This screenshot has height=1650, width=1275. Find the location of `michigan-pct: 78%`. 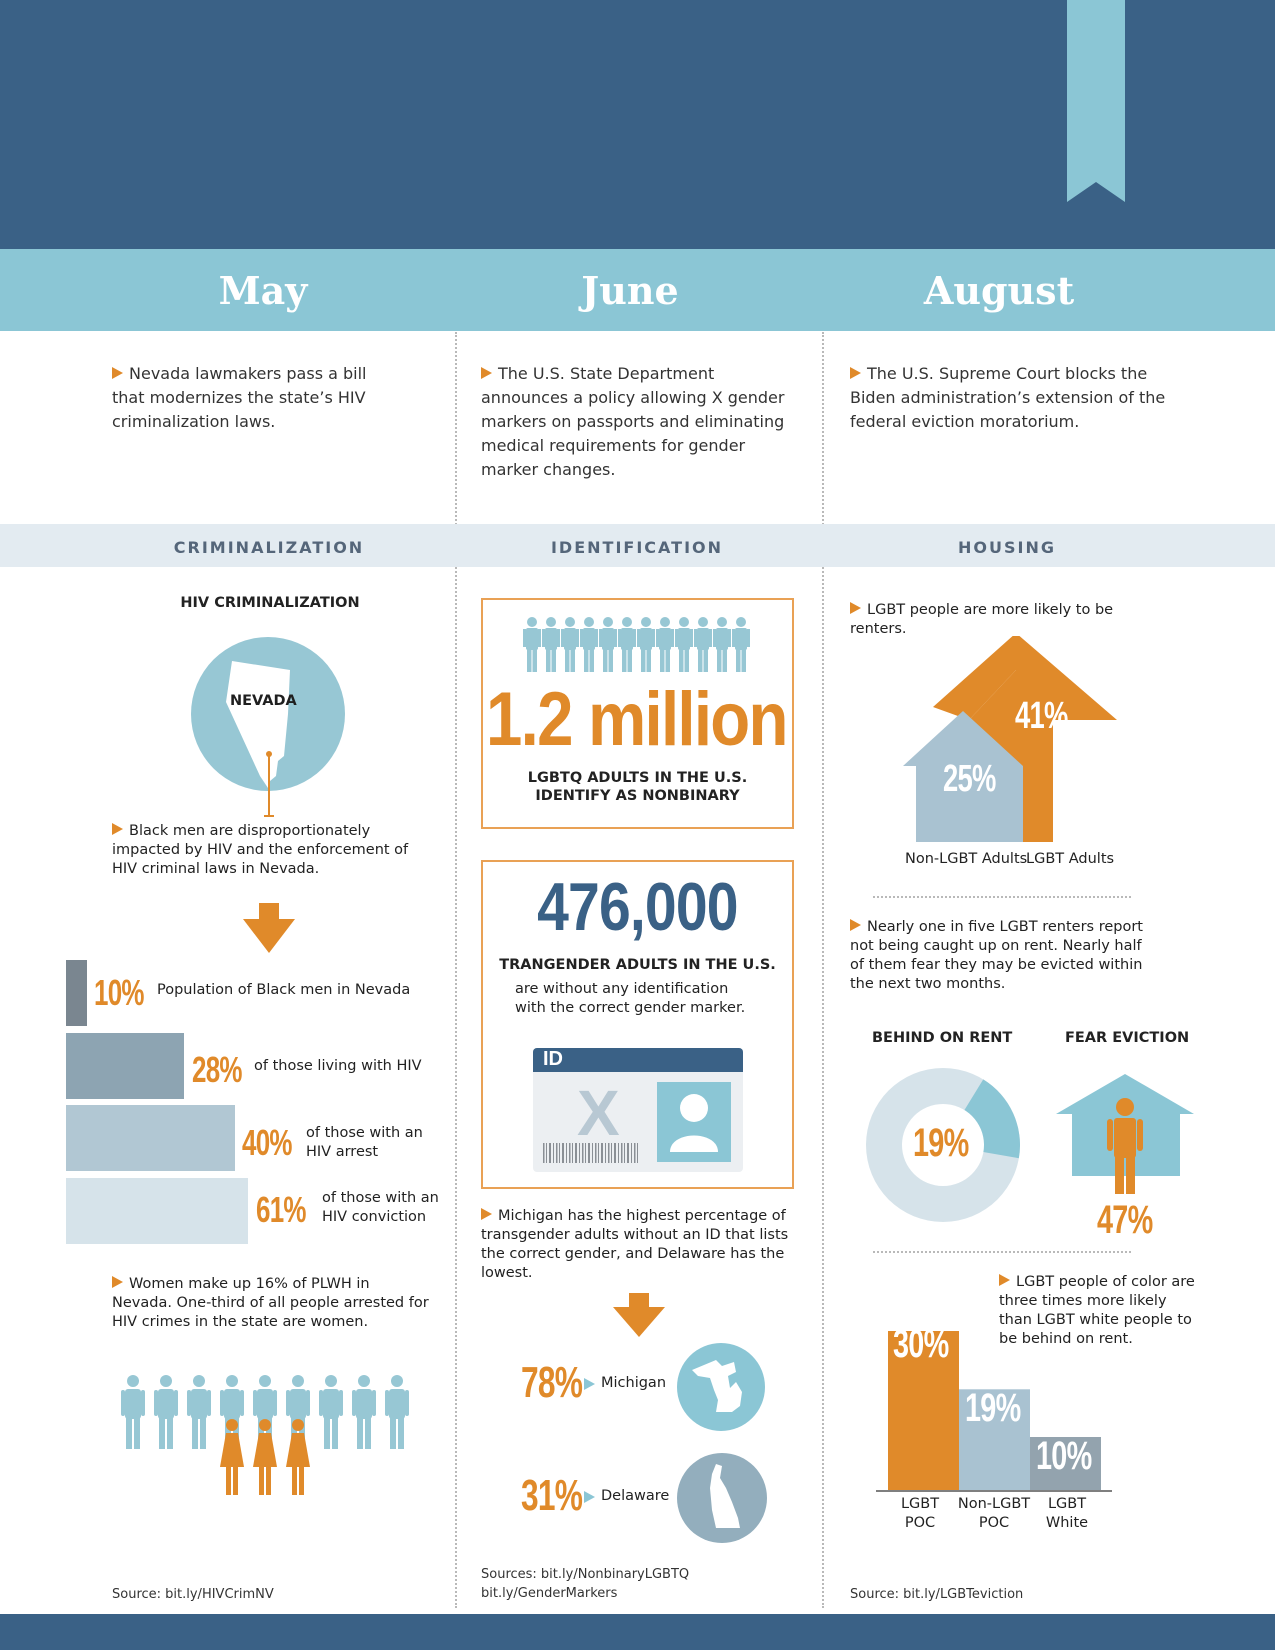

michigan-pct: 78% is located at coordinates (552, 1382).